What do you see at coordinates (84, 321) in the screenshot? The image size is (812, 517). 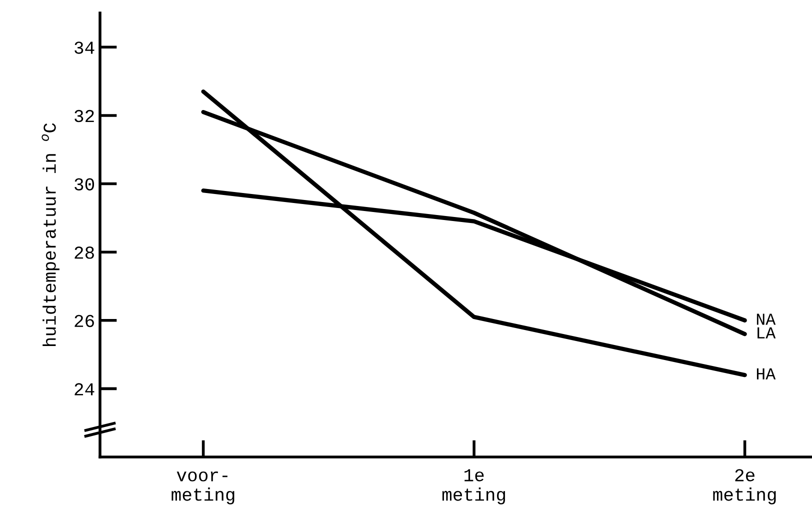 I see `y-tick-label: 26` at bounding box center [84, 321].